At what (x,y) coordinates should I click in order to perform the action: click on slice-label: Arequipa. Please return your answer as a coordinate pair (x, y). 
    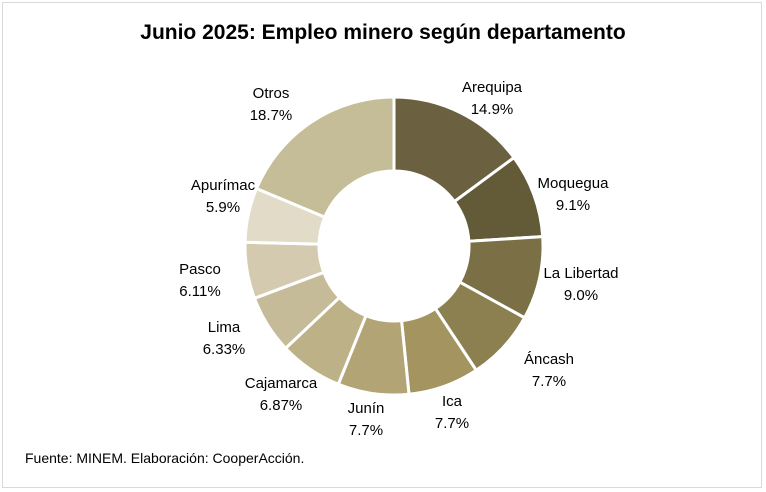
    Looking at the image, I should click on (492, 87).